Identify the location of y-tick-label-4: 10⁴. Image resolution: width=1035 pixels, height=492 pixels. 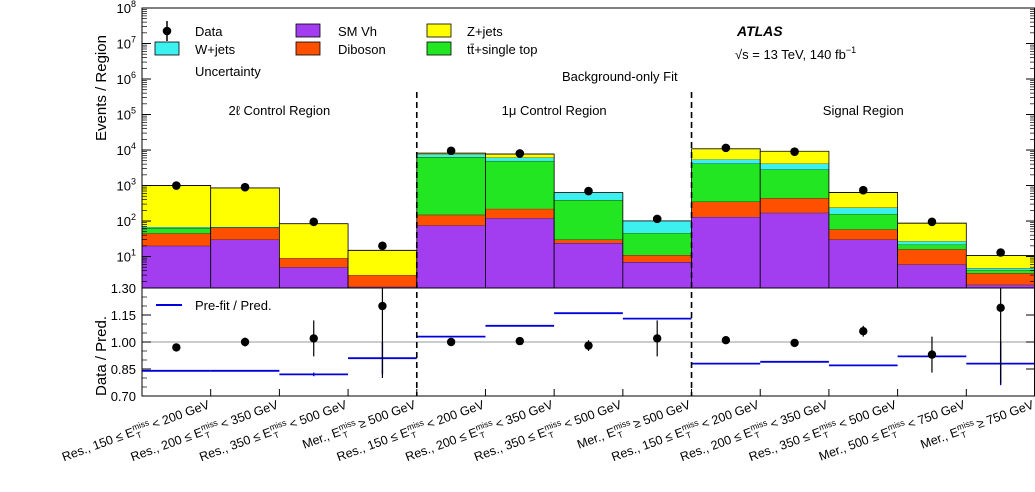
(126, 149).